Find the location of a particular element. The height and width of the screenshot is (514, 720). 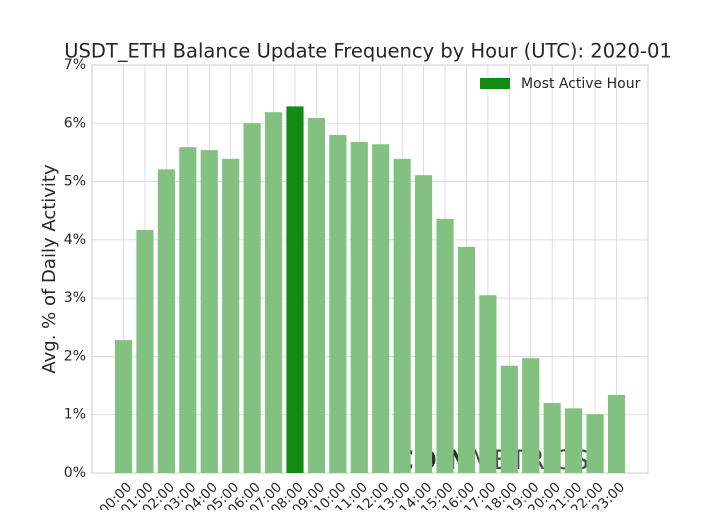

y-tick-label: 5% is located at coordinates (75, 182).